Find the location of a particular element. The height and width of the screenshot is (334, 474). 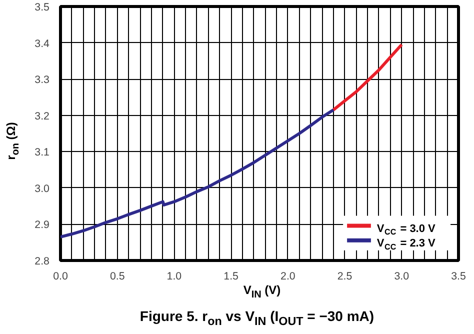

y-tick-label: 3.5 is located at coordinates (42, 8).